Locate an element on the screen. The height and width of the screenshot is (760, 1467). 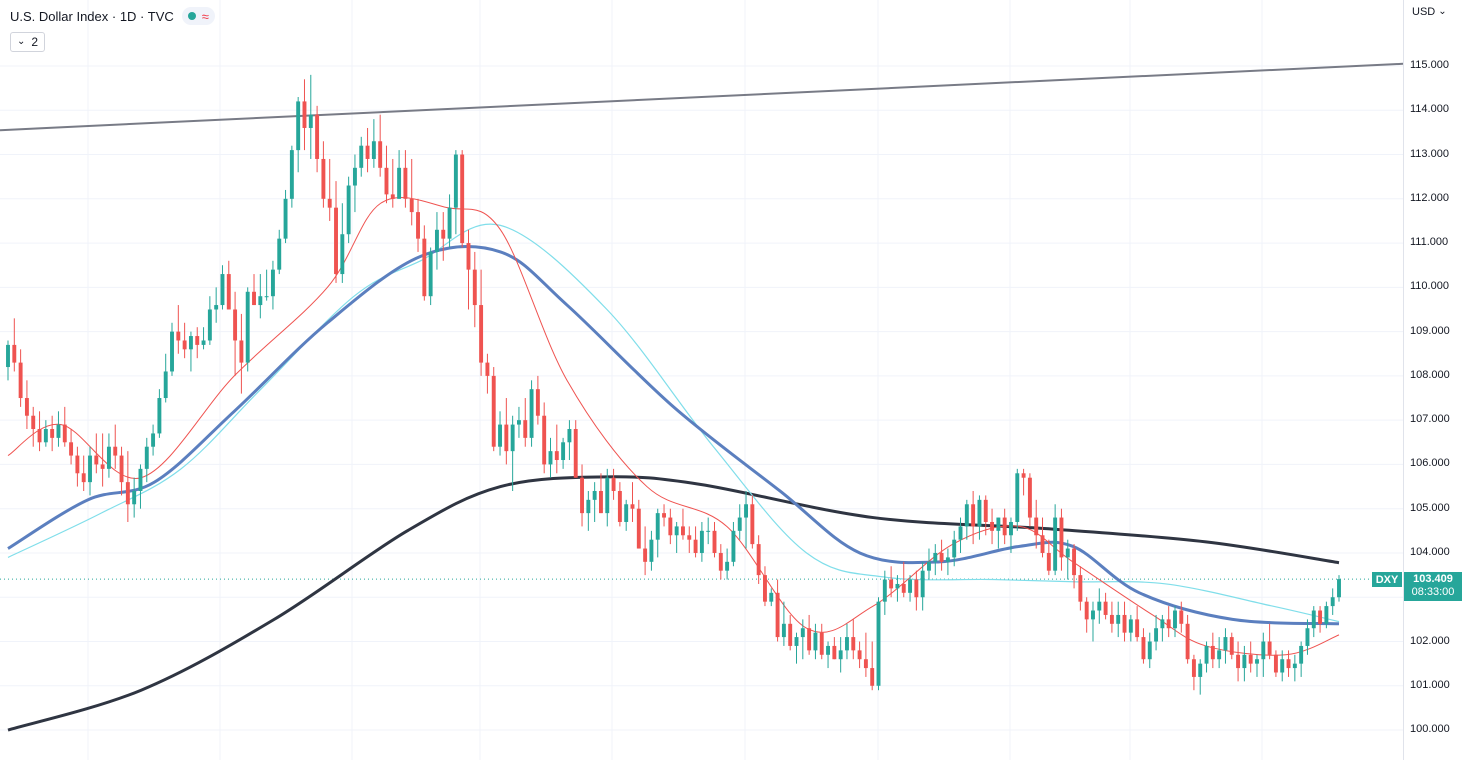
market-status-pill: ≈ is located at coordinates (198, 16).